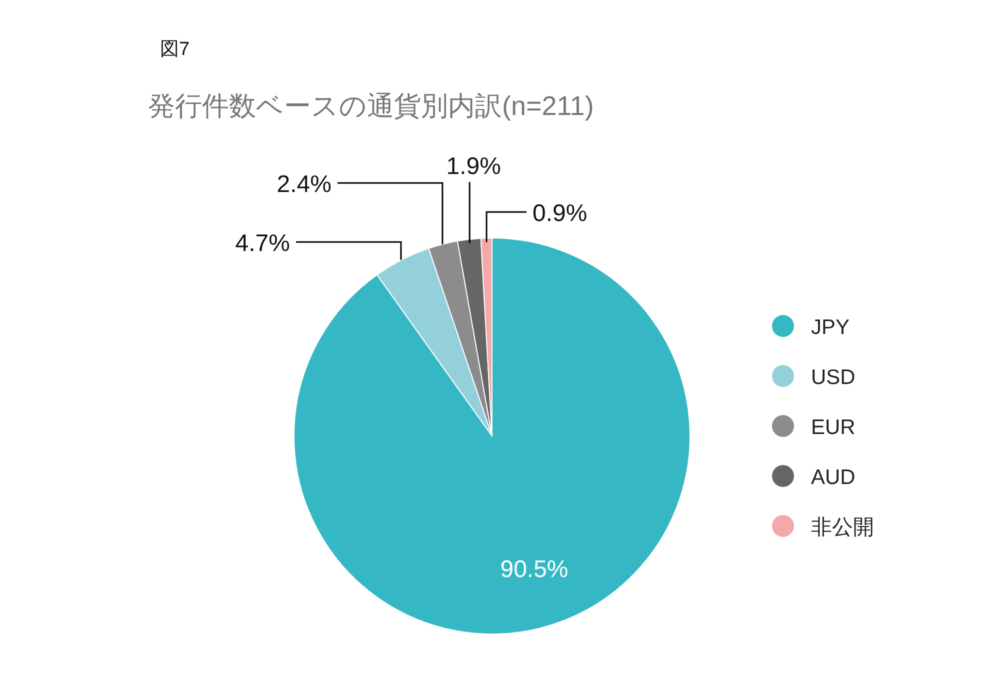 This screenshot has height=692, width=1000. Describe the element at coordinates (560, 213) in the screenshot. I see `data-label: 0.9%` at that location.